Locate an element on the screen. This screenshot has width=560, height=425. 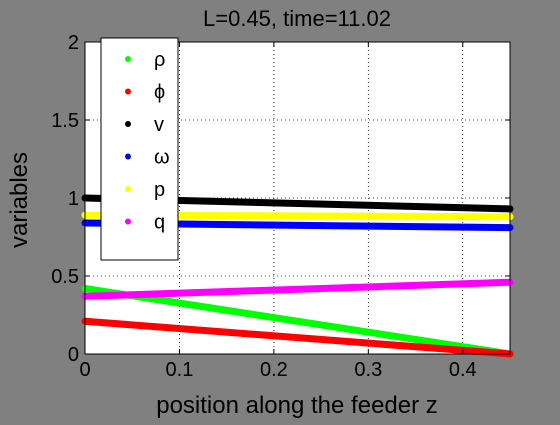
y-tick-label: 0.5 is located at coordinates (65, 277).